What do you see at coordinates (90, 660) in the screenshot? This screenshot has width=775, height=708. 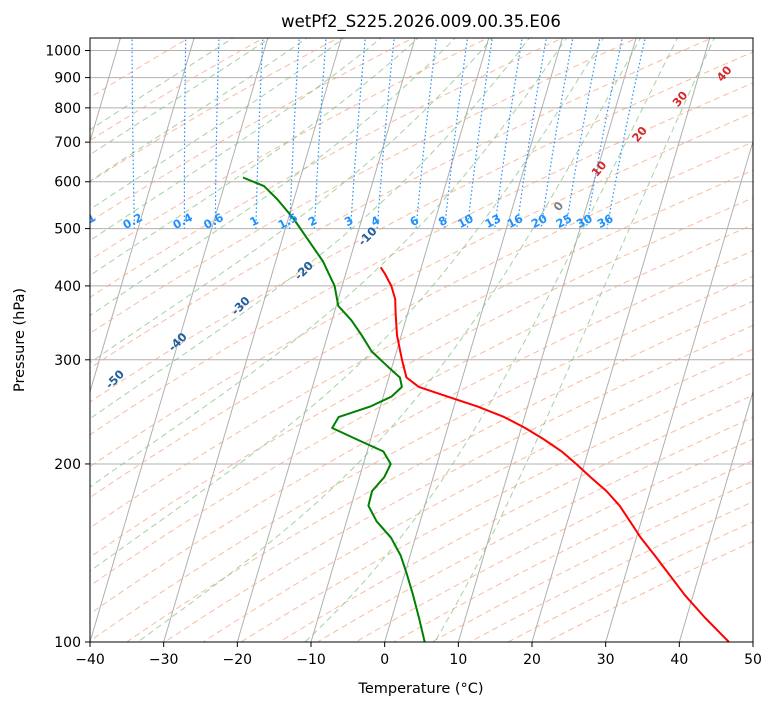 I see `x-tick-label: −40` at bounding box center [90, 660].